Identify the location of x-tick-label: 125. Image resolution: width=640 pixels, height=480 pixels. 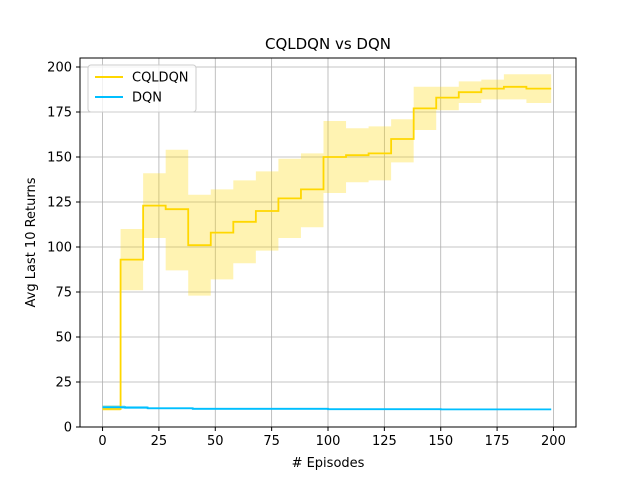
(384, 441).